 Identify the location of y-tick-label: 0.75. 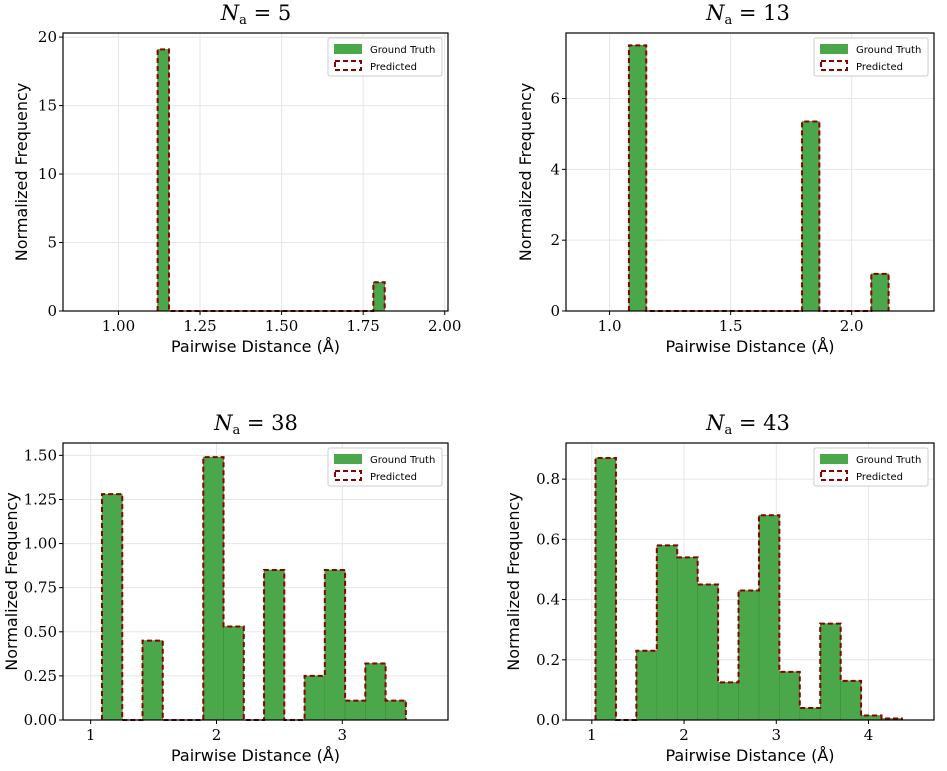
(40, 588).